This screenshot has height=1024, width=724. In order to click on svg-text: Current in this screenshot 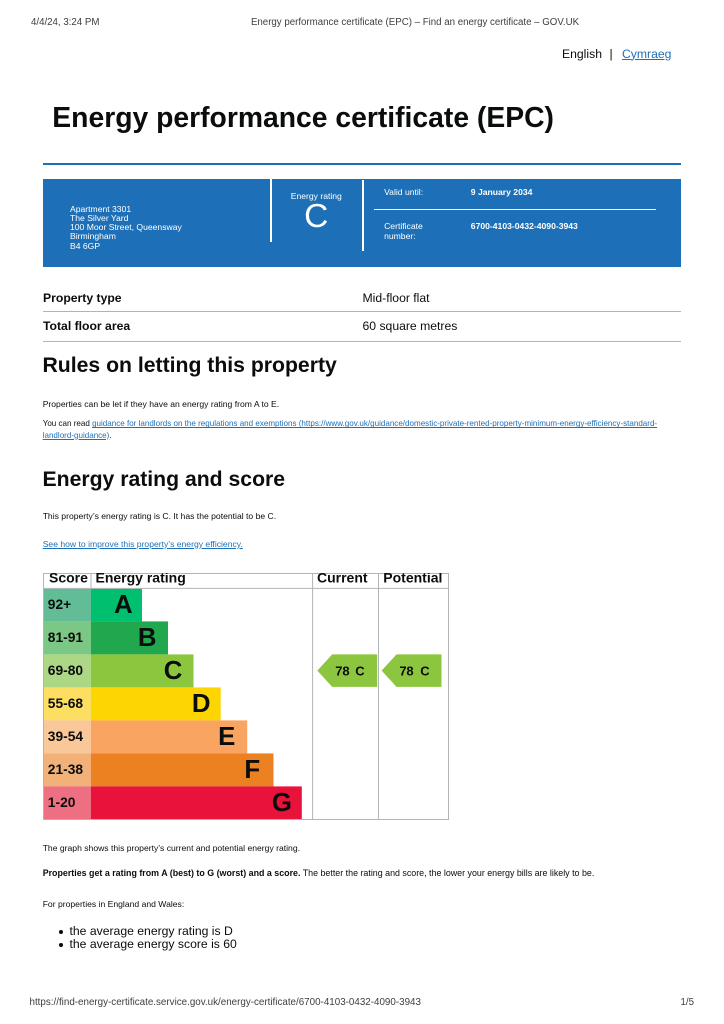, I will do `click(342, 579)`.